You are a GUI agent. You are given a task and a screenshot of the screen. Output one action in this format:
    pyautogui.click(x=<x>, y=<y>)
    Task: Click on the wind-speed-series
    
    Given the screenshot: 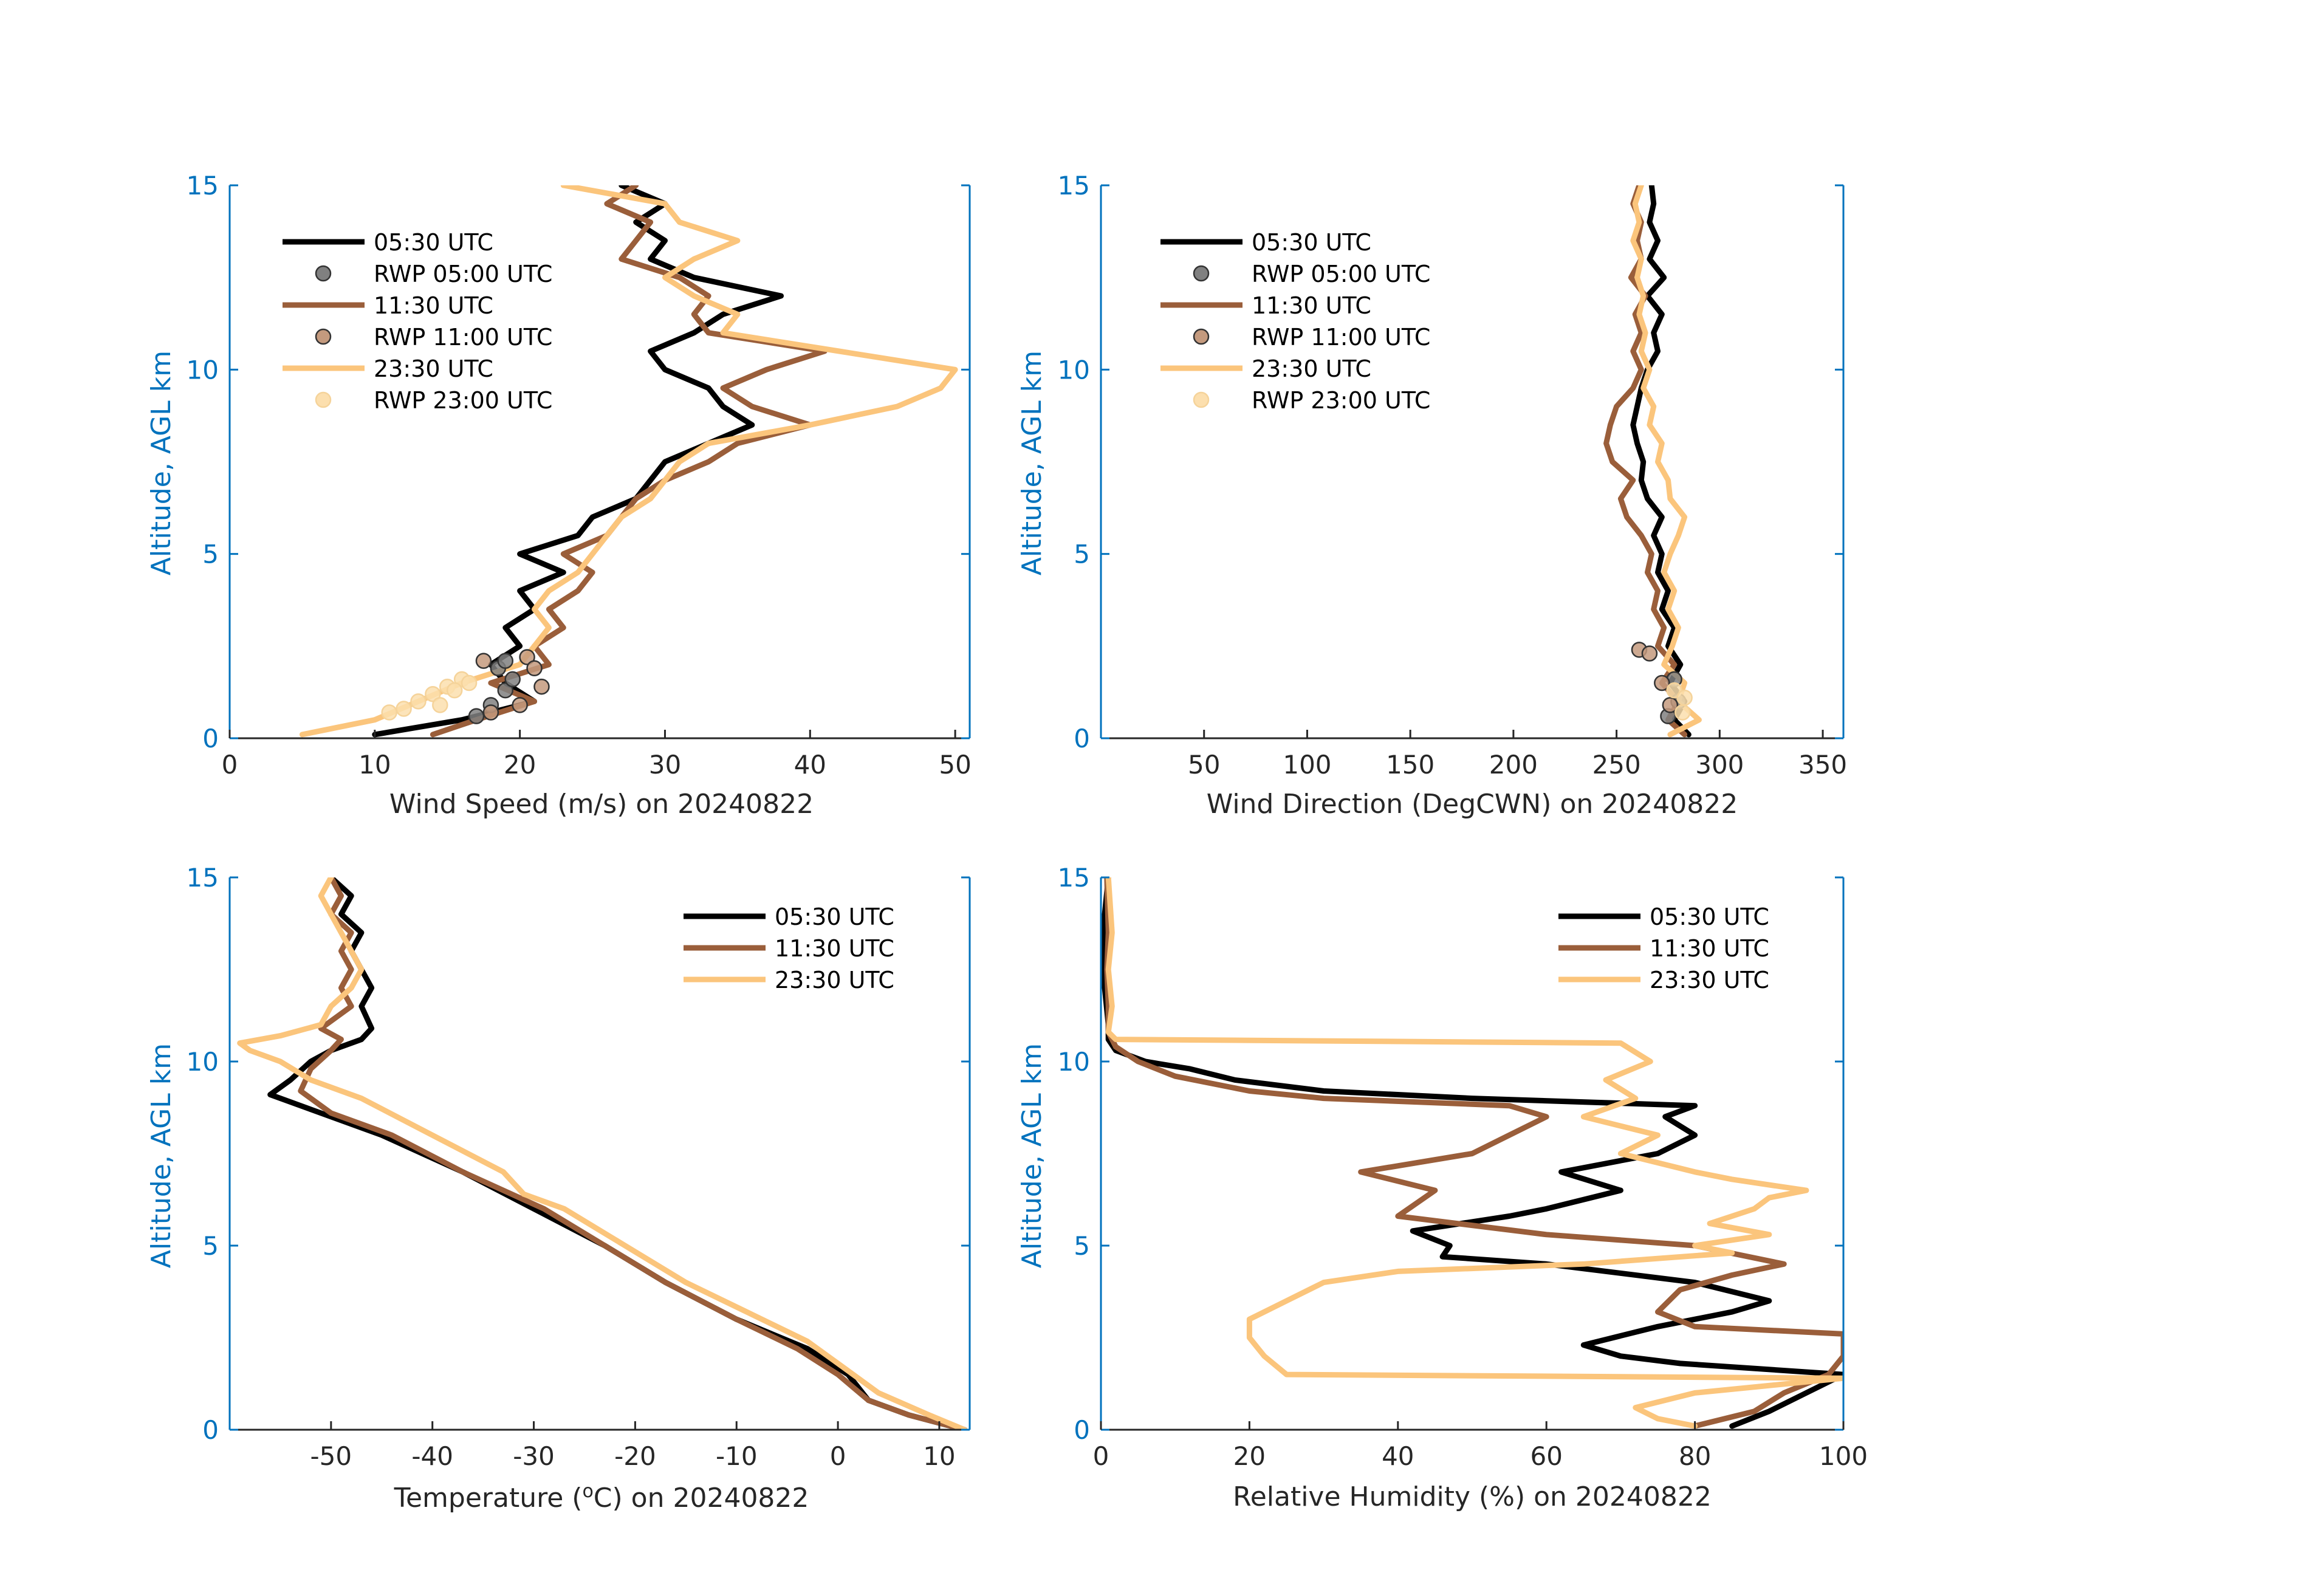 What is the action you would take?
    pyautogui.click(x=628, y=461)
    